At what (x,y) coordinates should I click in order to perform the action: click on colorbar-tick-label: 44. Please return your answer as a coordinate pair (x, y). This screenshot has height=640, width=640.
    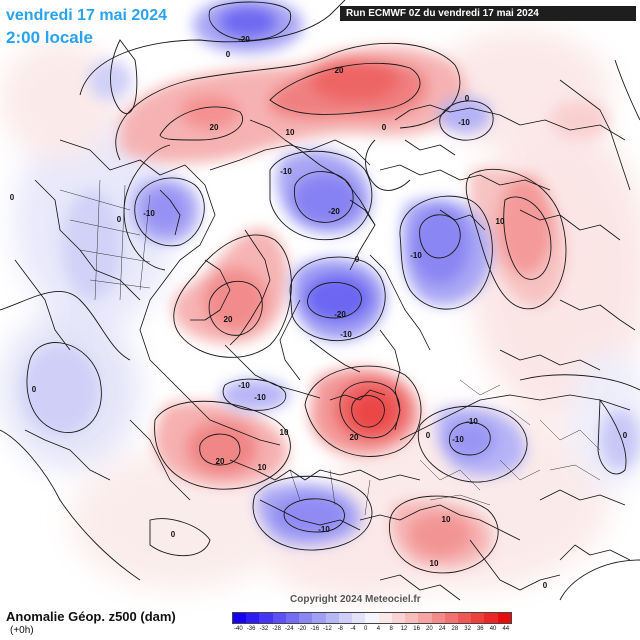
    Looking at the image, I should click on (506, 629).